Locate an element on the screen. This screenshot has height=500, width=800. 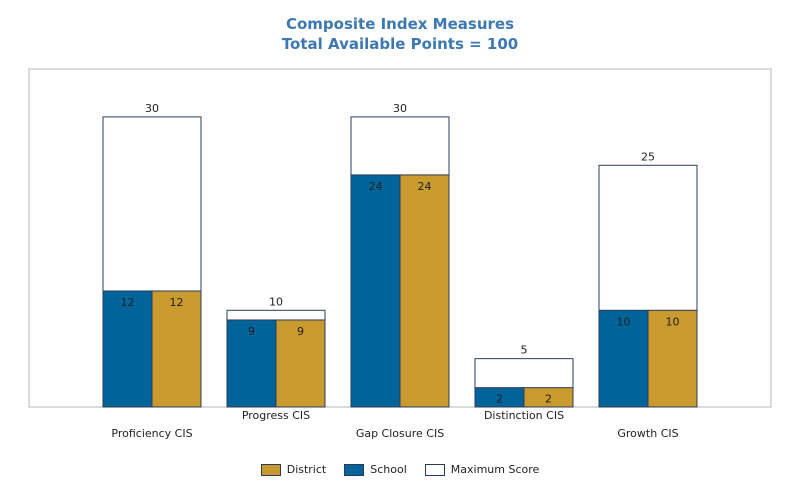
bar-district-growth-cis is located at coordinates (672, 358).